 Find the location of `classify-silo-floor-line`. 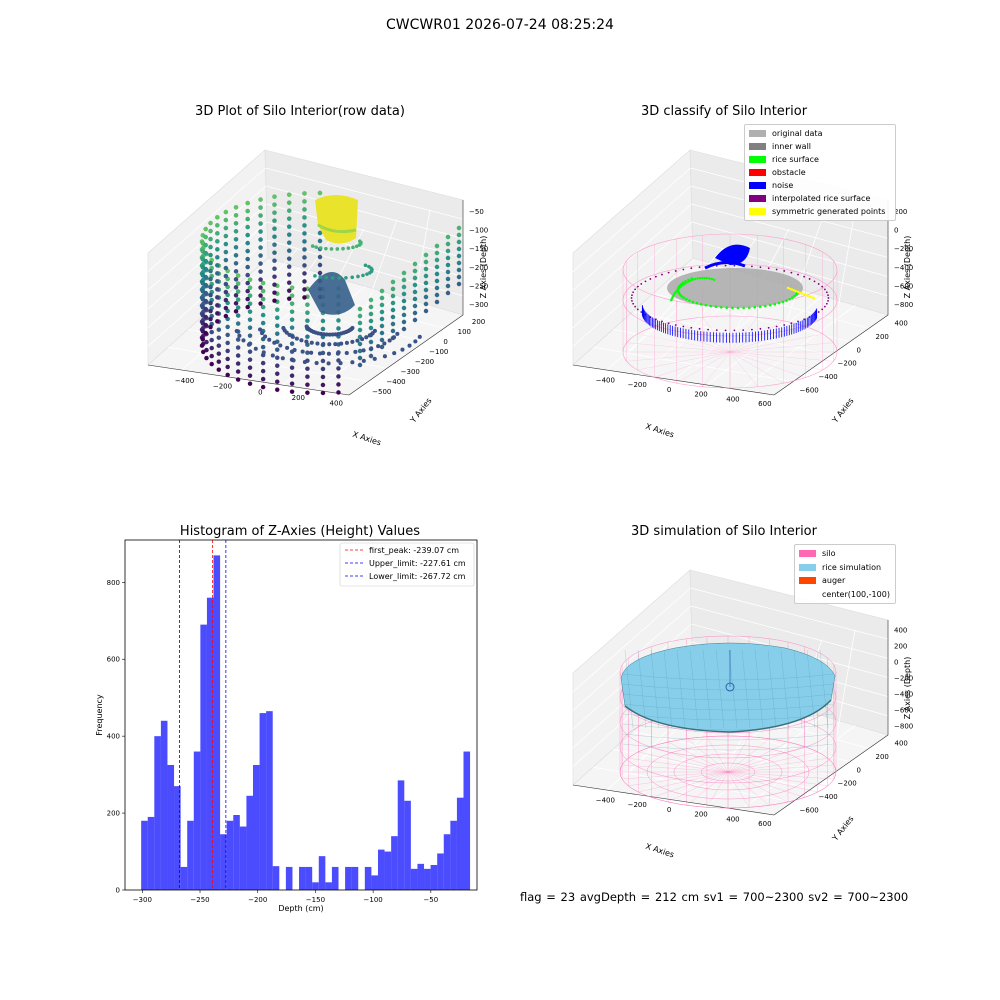

classify-silo-floor-line is located at coordinates (678, 356).